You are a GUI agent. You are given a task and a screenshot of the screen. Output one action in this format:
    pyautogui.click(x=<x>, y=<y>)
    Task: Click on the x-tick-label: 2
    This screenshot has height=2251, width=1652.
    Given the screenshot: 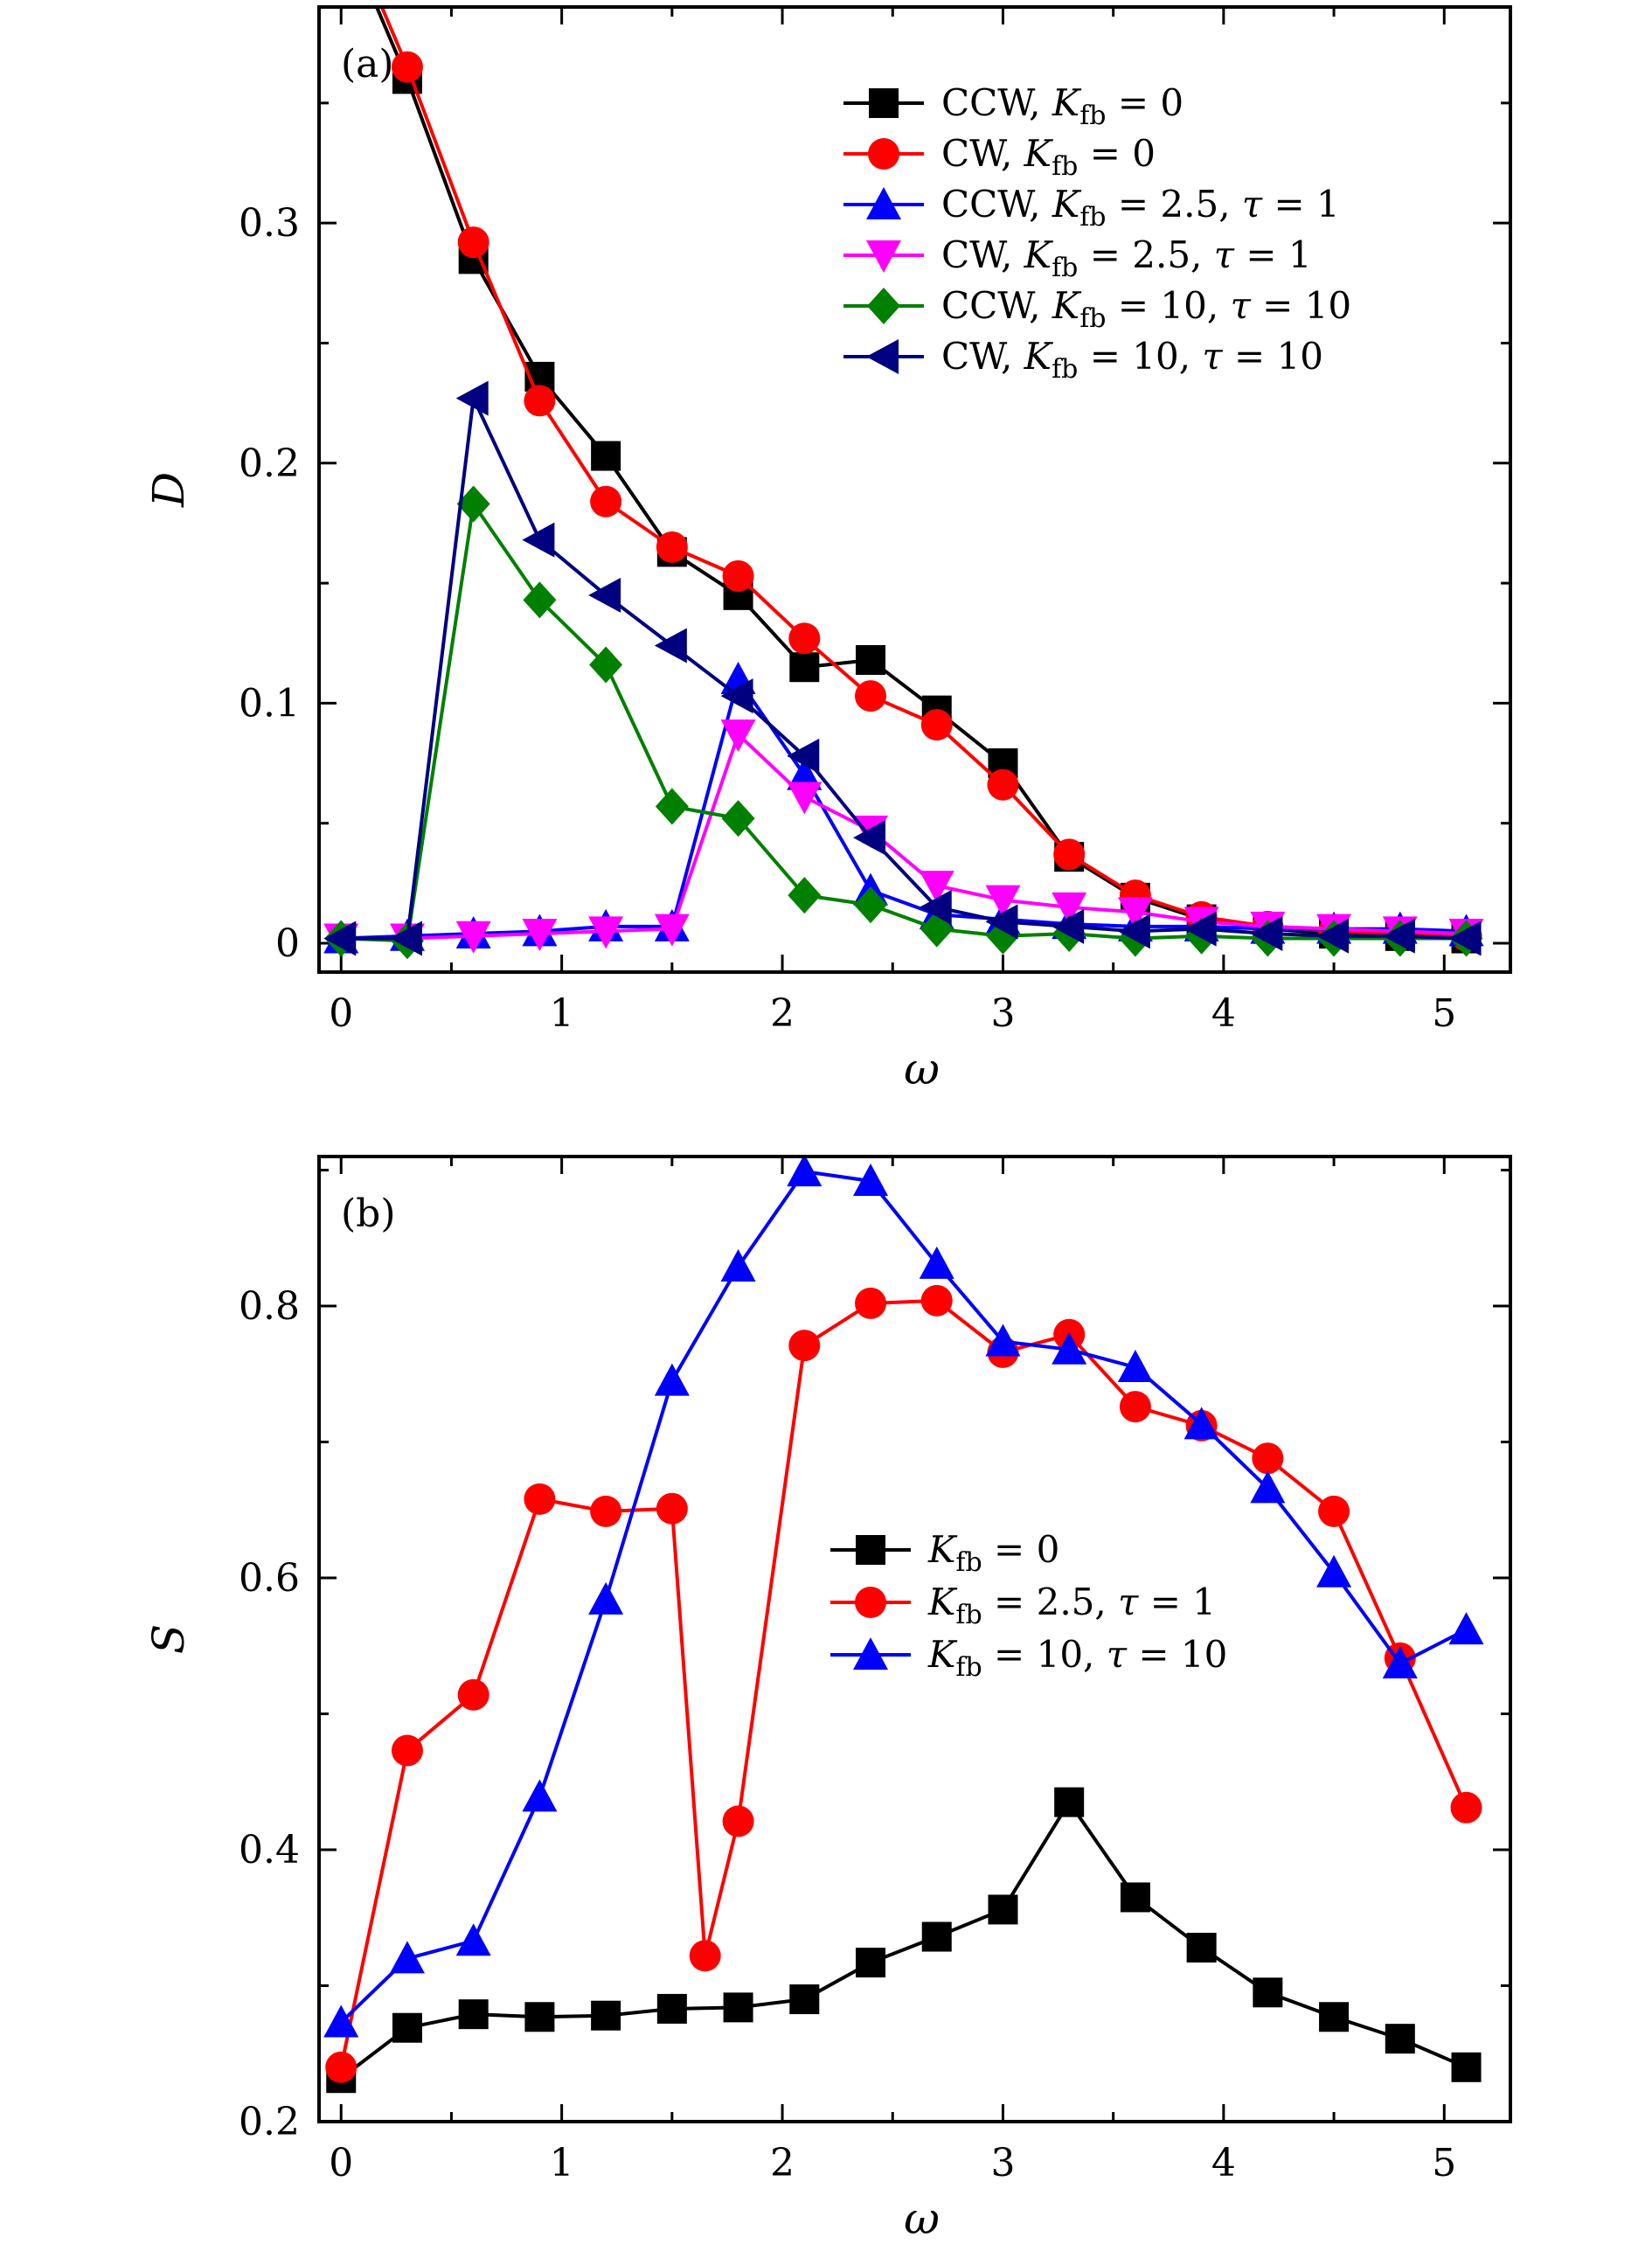 What is the action you would take?
    pyautogui.click(x=783, y=1013)
    